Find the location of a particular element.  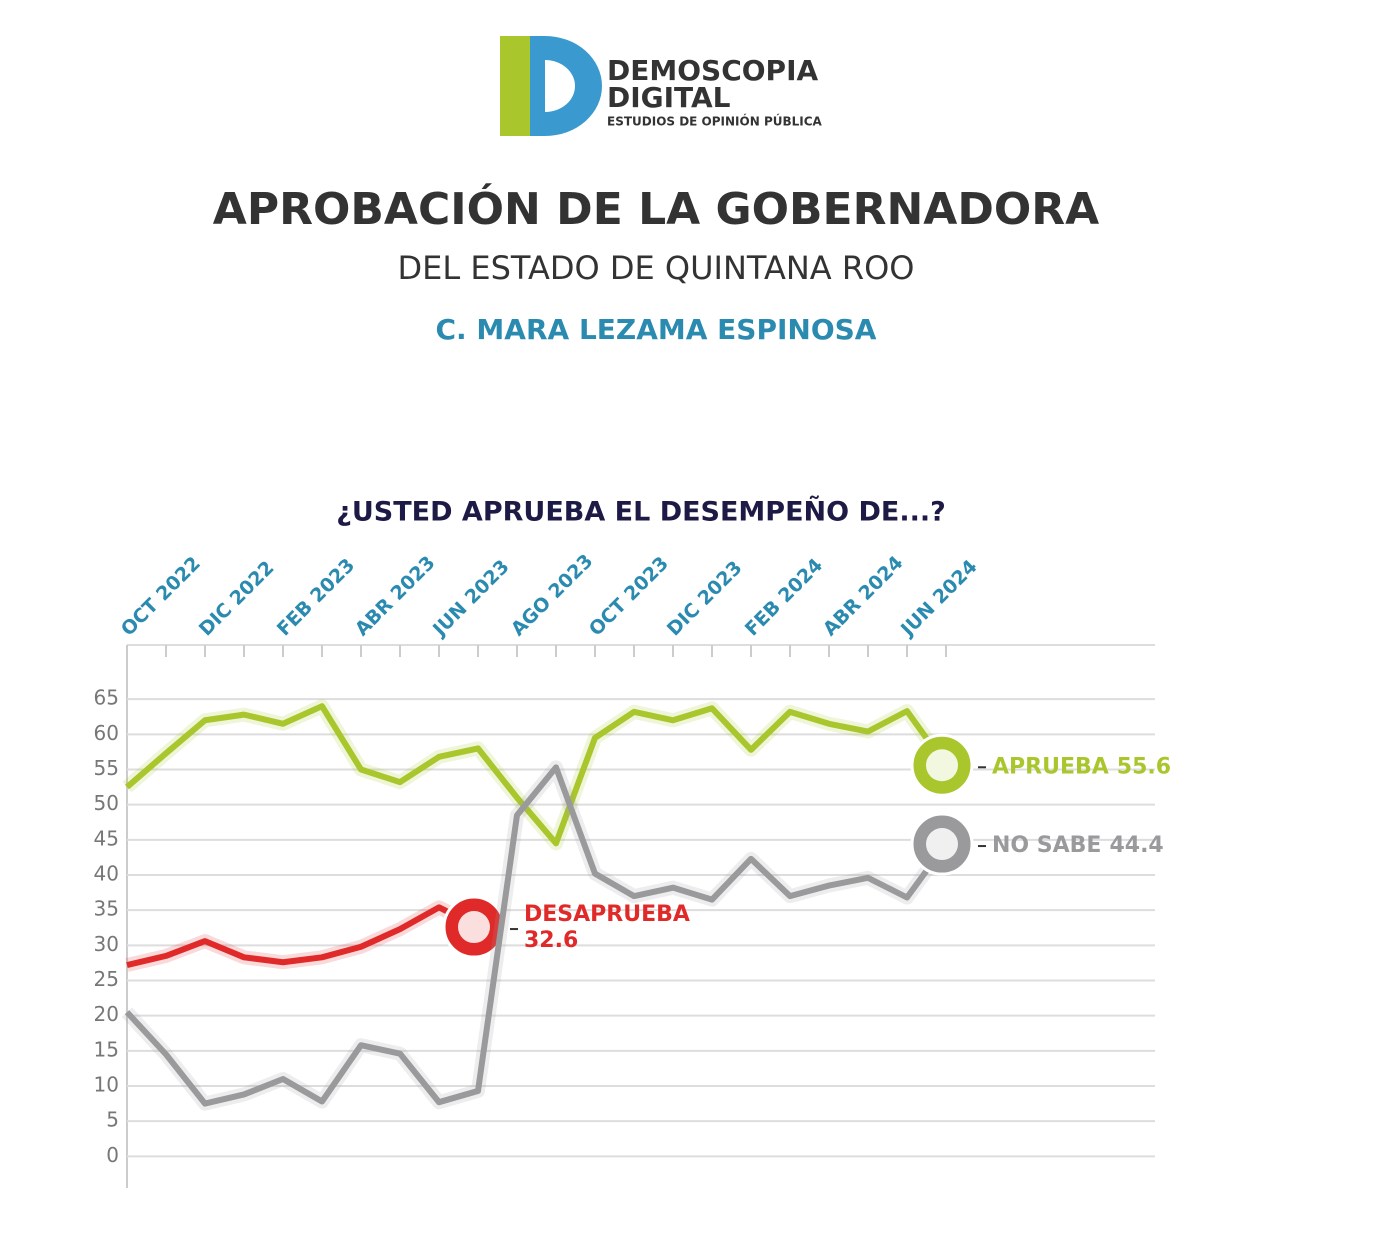

value-label: 32.6 is located at coordinates (551, 940).